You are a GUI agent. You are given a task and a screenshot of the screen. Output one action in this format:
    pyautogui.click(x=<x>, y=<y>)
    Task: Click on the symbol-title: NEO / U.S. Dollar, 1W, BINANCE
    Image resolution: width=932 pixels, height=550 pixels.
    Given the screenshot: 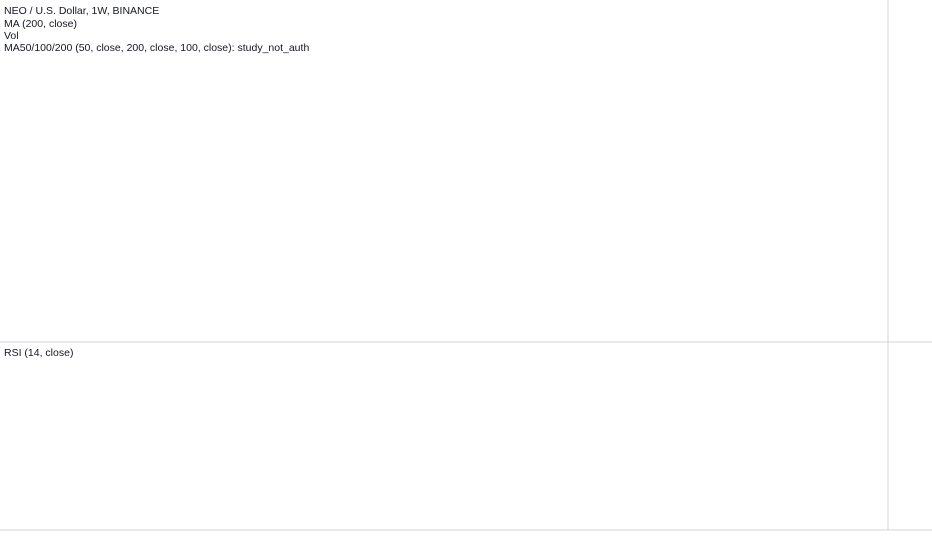 What is the action you would take?
    pyautogui.click(x=81, y=11)
    